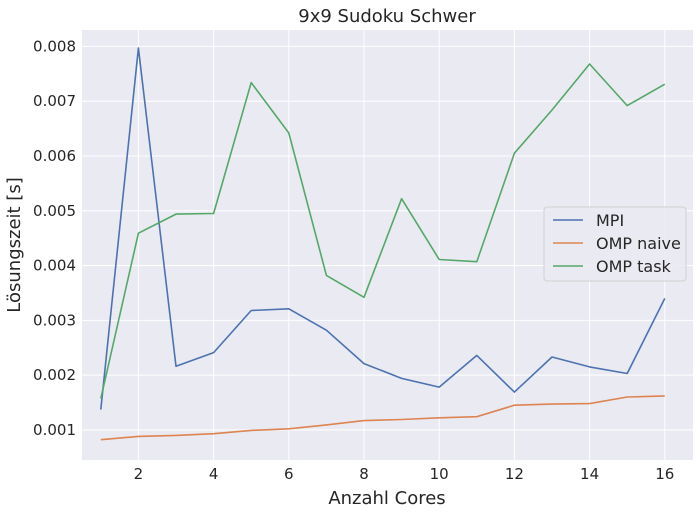 The width and height of the screenshot is (700, 515). Describe the element at coordinates (214, 474) in the screenshot. I see `x-tick-label: 4` at that location.